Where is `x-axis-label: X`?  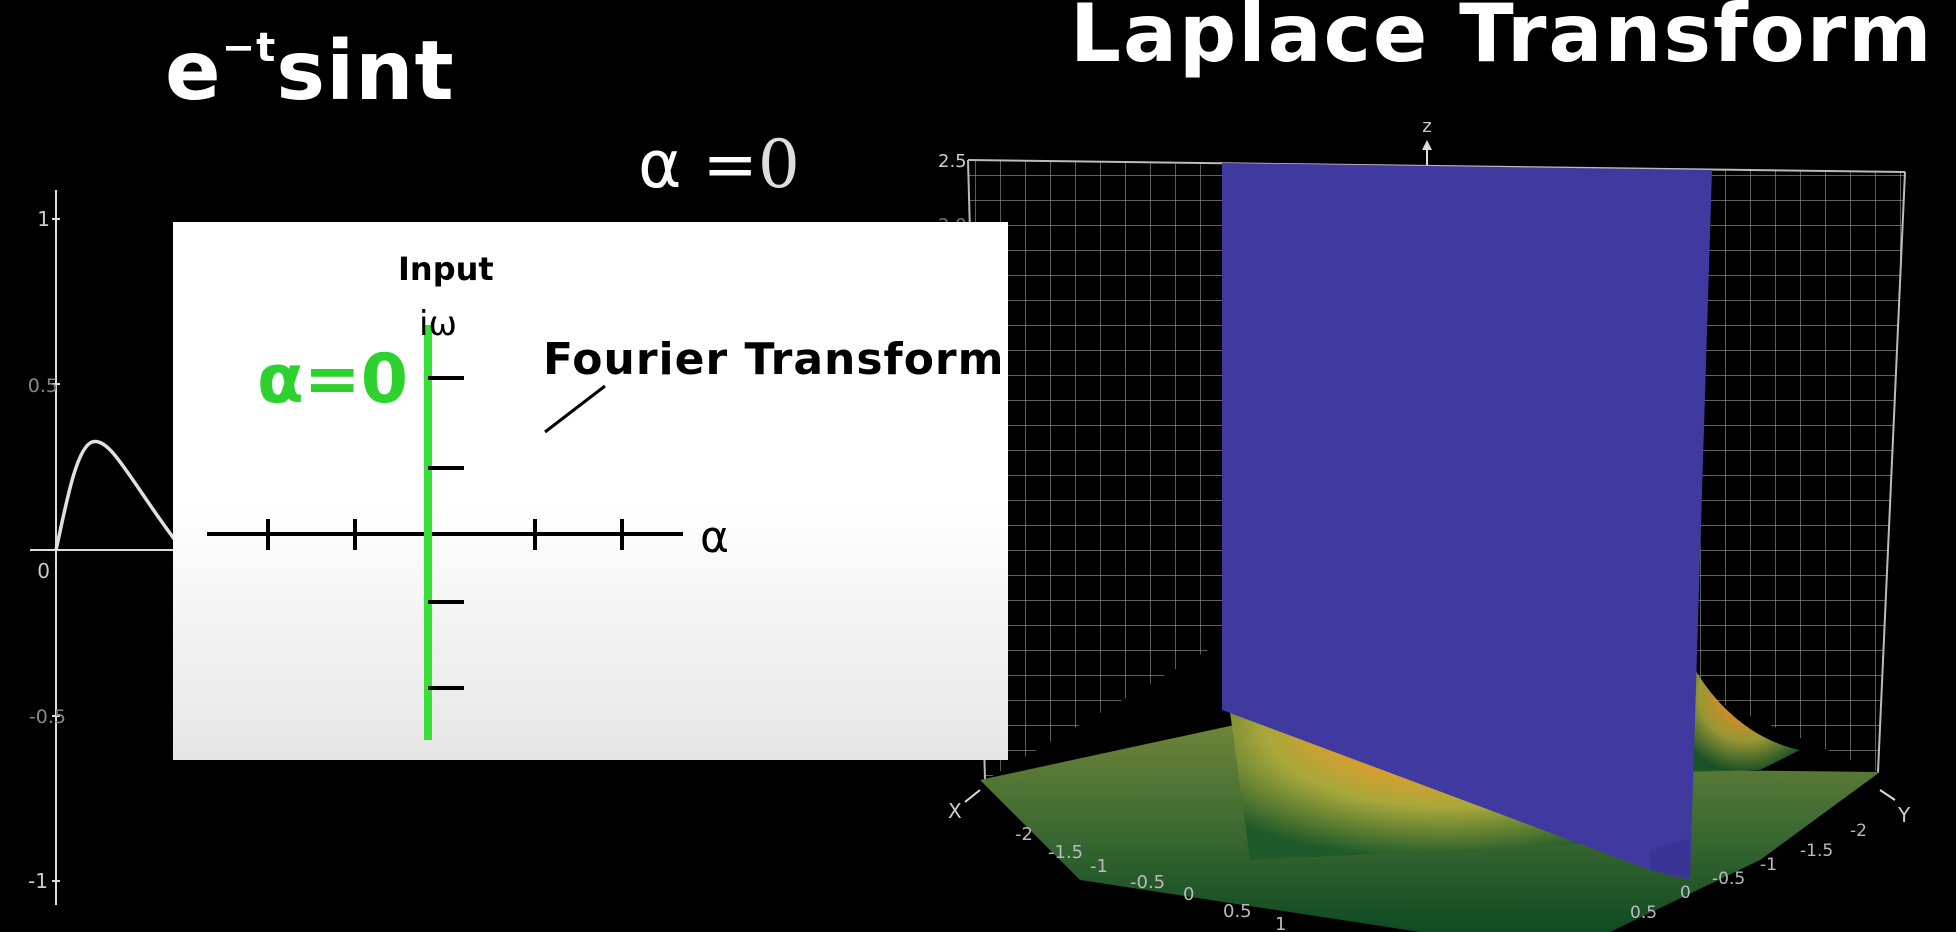 x-axis-label: X is located at coordinates (955, 811).